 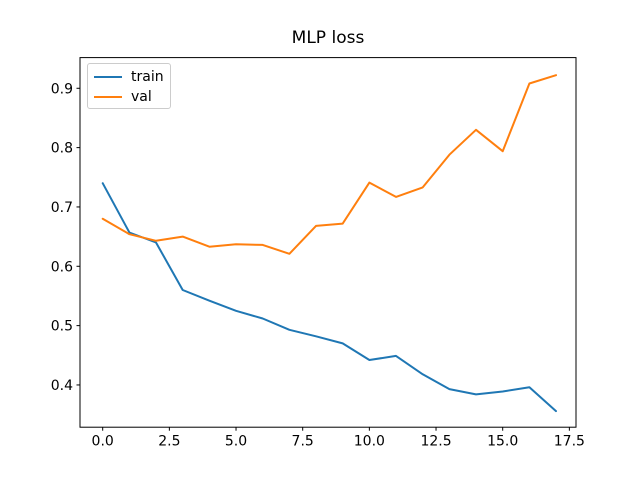 I want to click on x-tick-label: 10.0, so click(x=369, y=442).